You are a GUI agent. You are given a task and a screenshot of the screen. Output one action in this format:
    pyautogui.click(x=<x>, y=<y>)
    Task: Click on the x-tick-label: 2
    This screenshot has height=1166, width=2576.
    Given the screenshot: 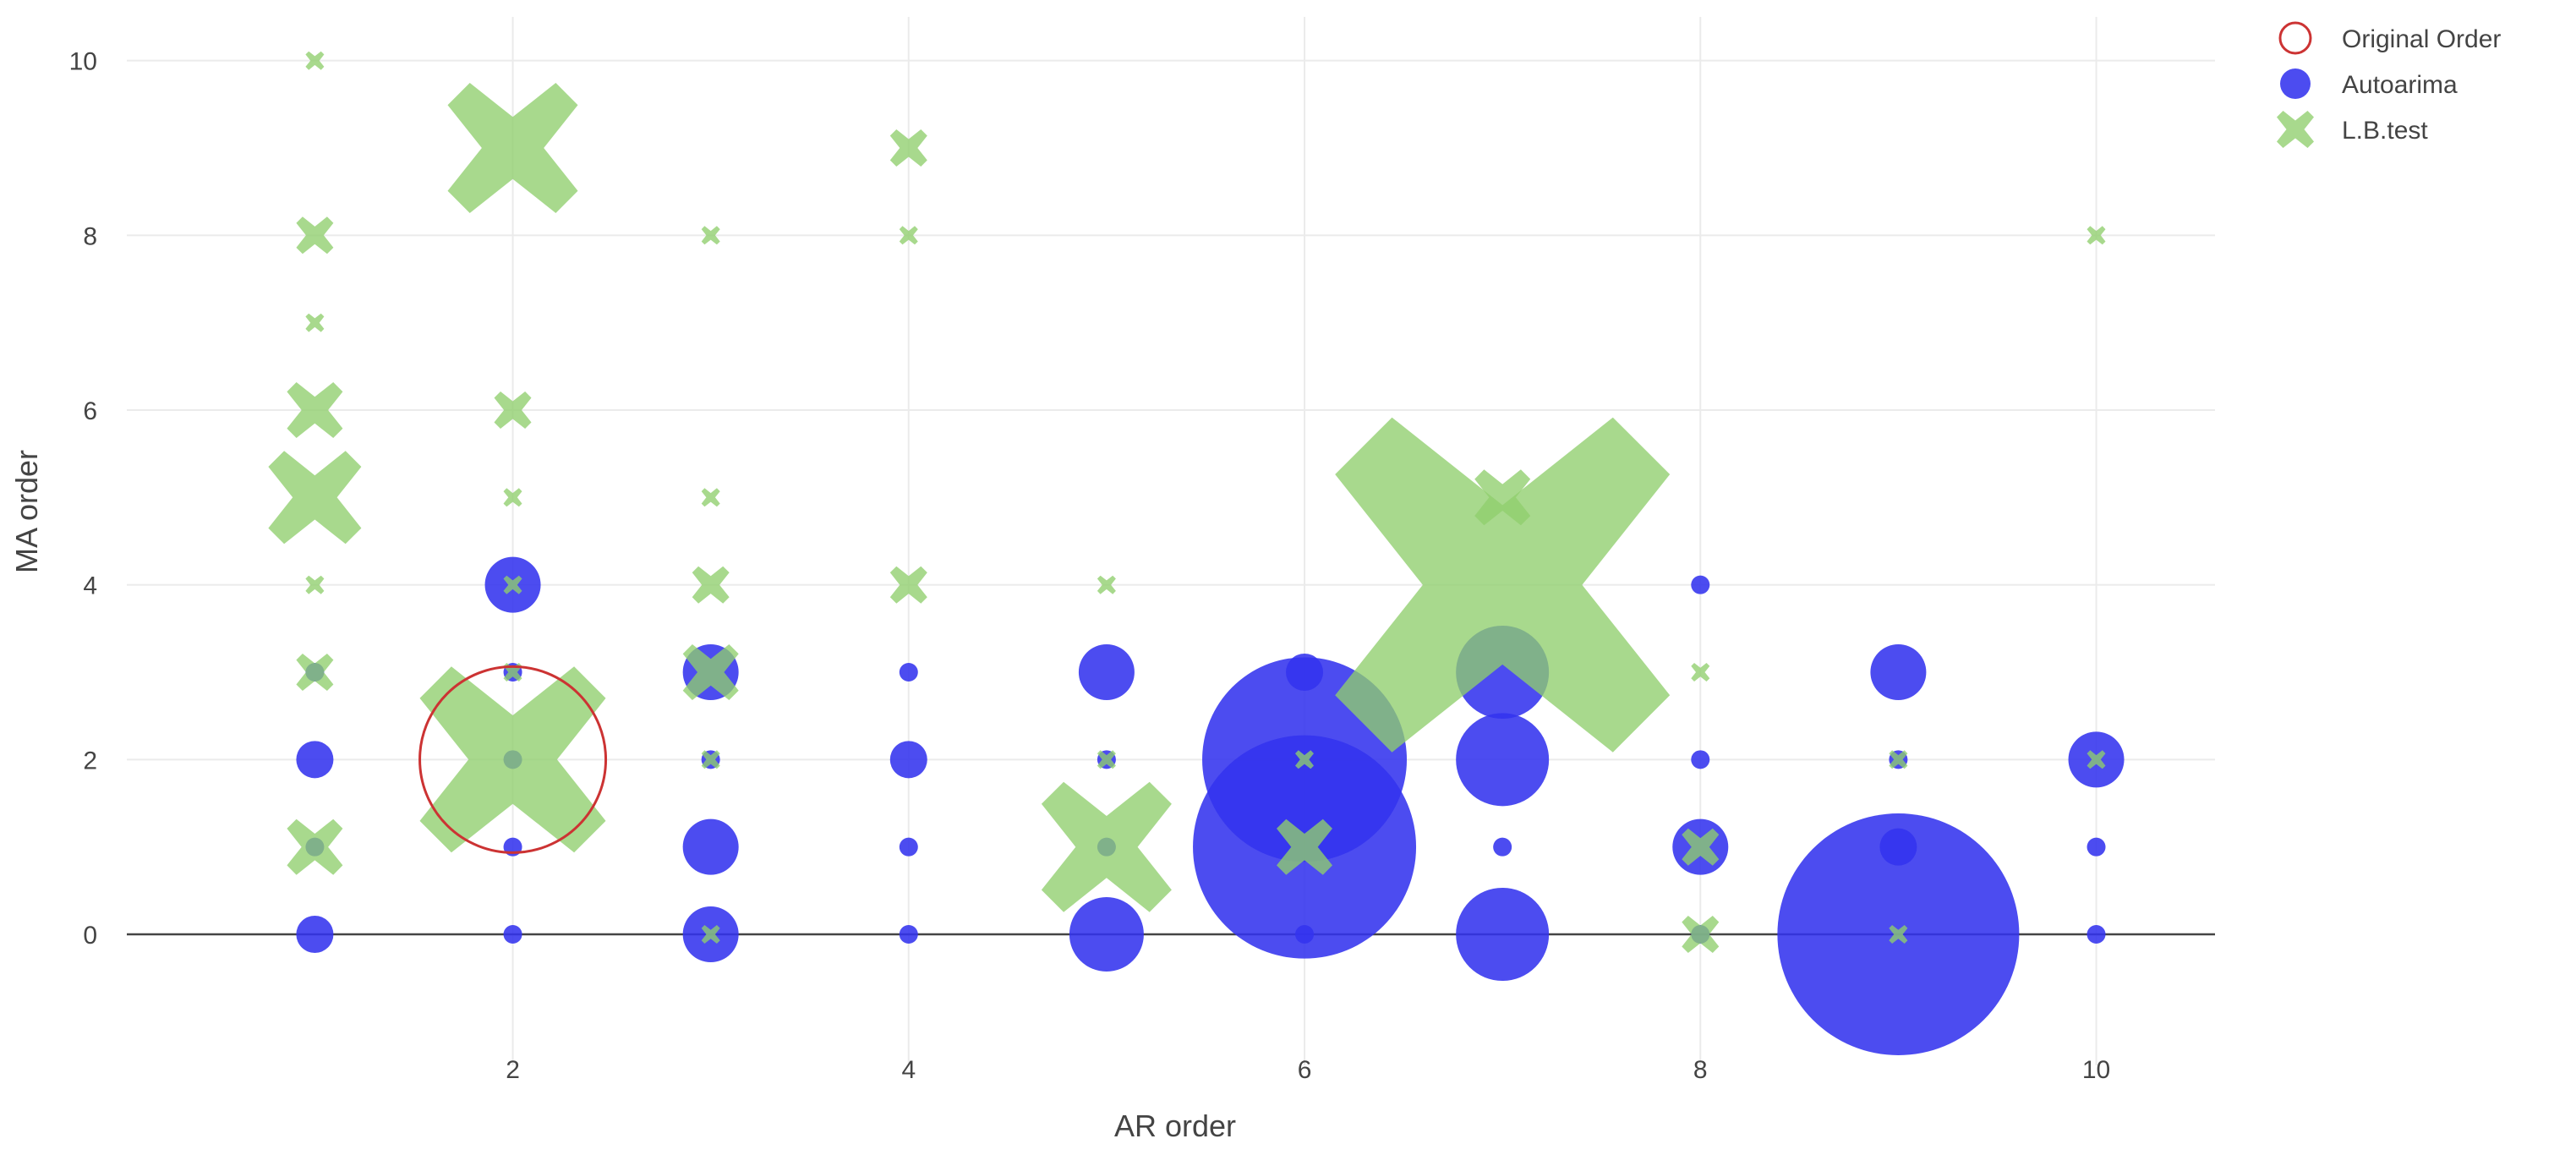 What is the action you would take?
    pyautogui.click(x=513, y=1070)
    